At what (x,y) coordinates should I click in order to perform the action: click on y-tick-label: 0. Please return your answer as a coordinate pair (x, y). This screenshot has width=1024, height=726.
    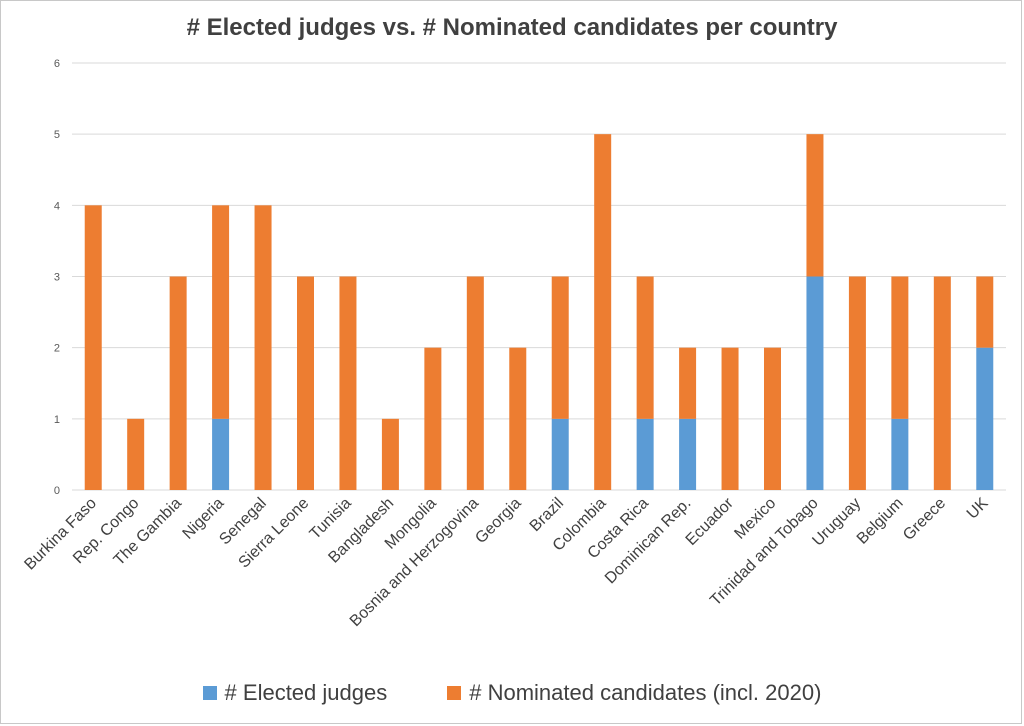
    Looking at the image, I should click on (57, 491).